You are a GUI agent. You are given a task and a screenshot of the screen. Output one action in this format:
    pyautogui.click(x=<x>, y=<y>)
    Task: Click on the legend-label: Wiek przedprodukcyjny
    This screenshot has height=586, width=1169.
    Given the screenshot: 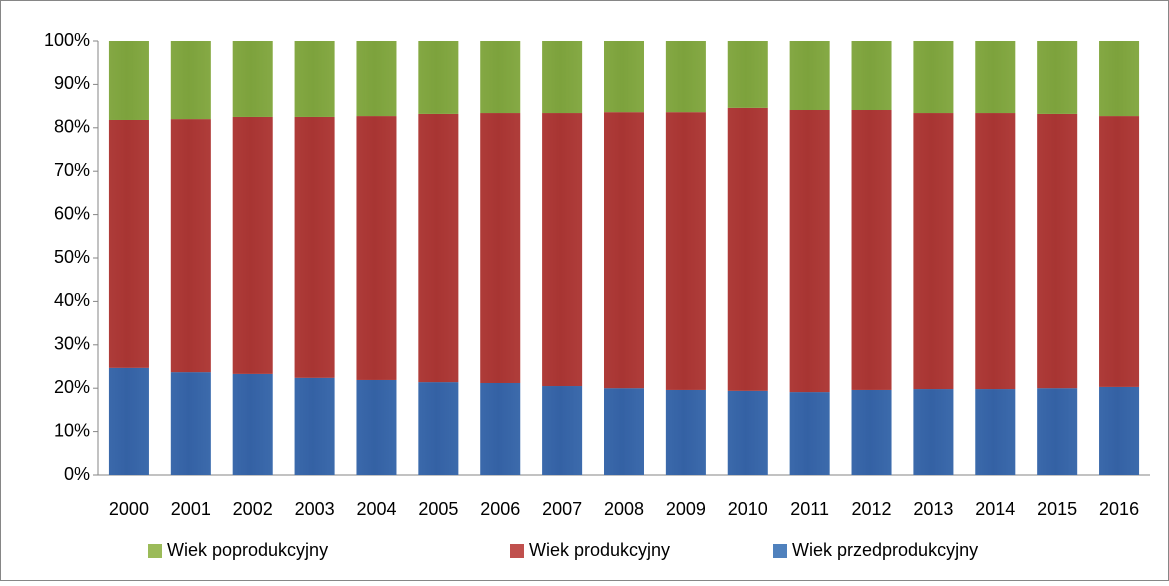 What is the action you would take?
    pyautogui.click(x=885, y=550)
    